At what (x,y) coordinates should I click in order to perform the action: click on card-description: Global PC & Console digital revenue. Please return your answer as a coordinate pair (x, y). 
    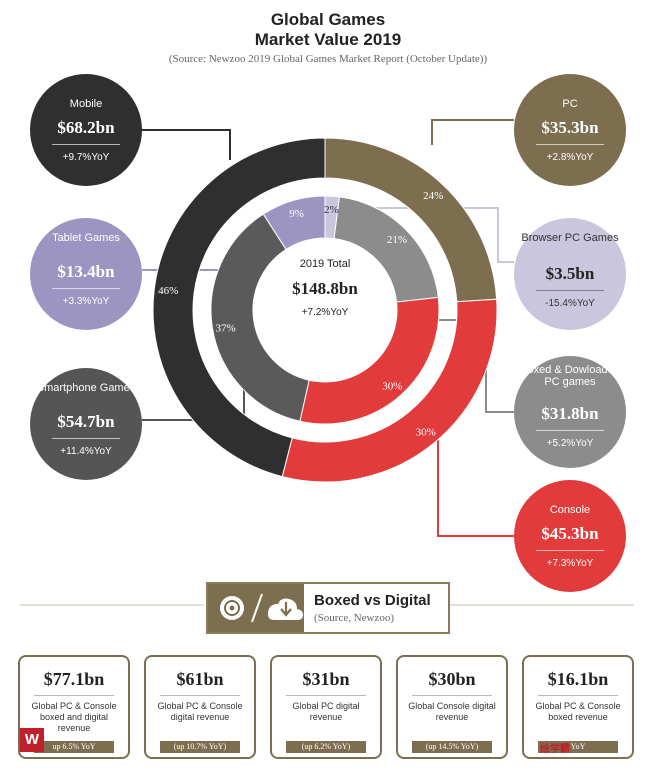
    Looking at the image, I should click on (200, 711).